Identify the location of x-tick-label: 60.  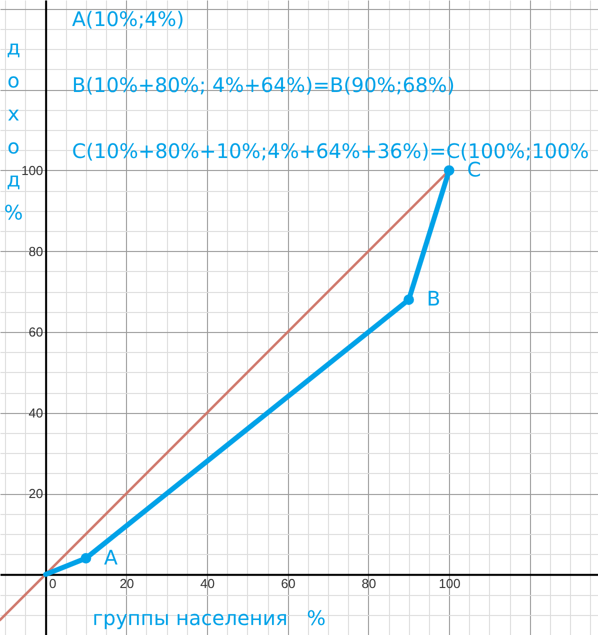
(288, 583).